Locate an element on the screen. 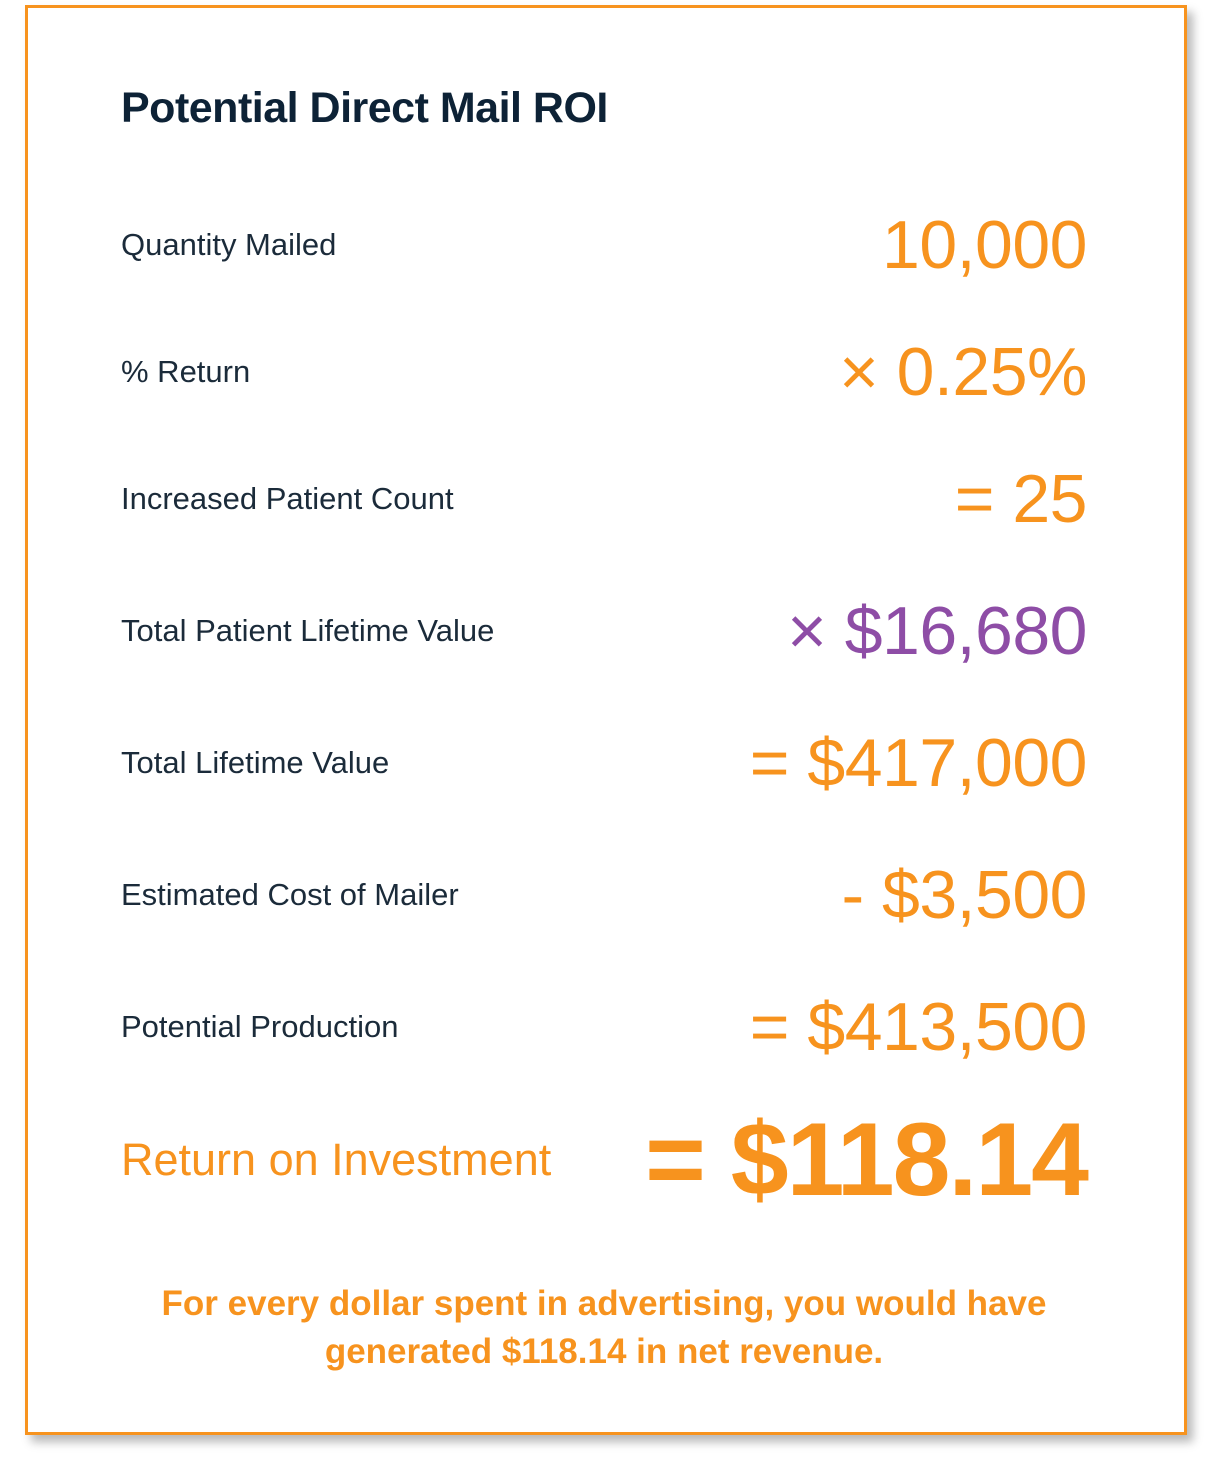 The height and width of the screenshot is (1467, 1218). row-total-lifetime-value: Total Lifetime Value = $417,000 is located at coordinates (604, 763).